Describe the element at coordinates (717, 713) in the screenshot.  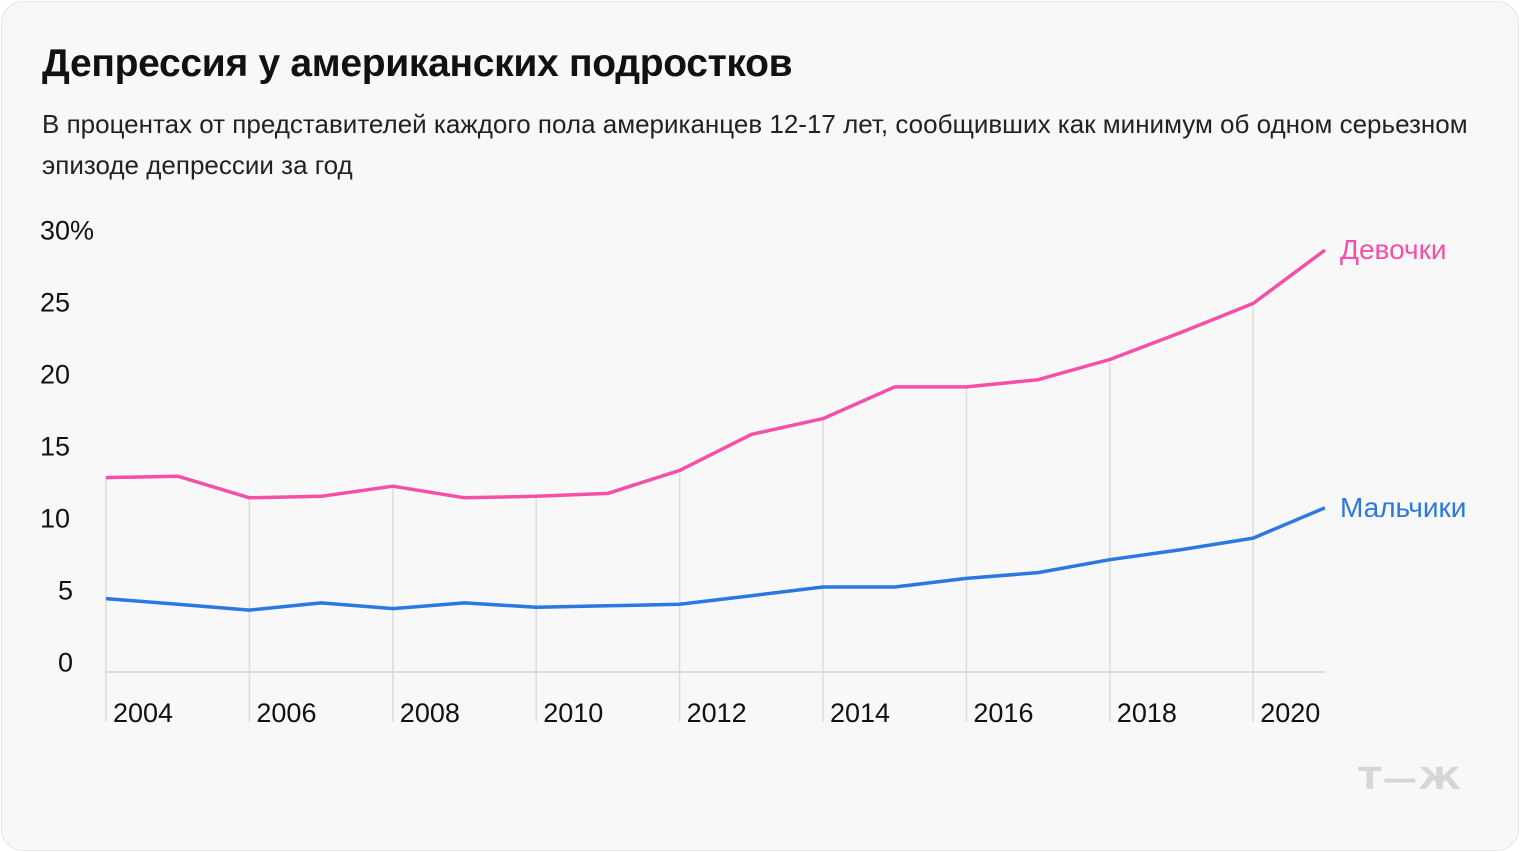
I see `x-tick-label: 2012` at that location.